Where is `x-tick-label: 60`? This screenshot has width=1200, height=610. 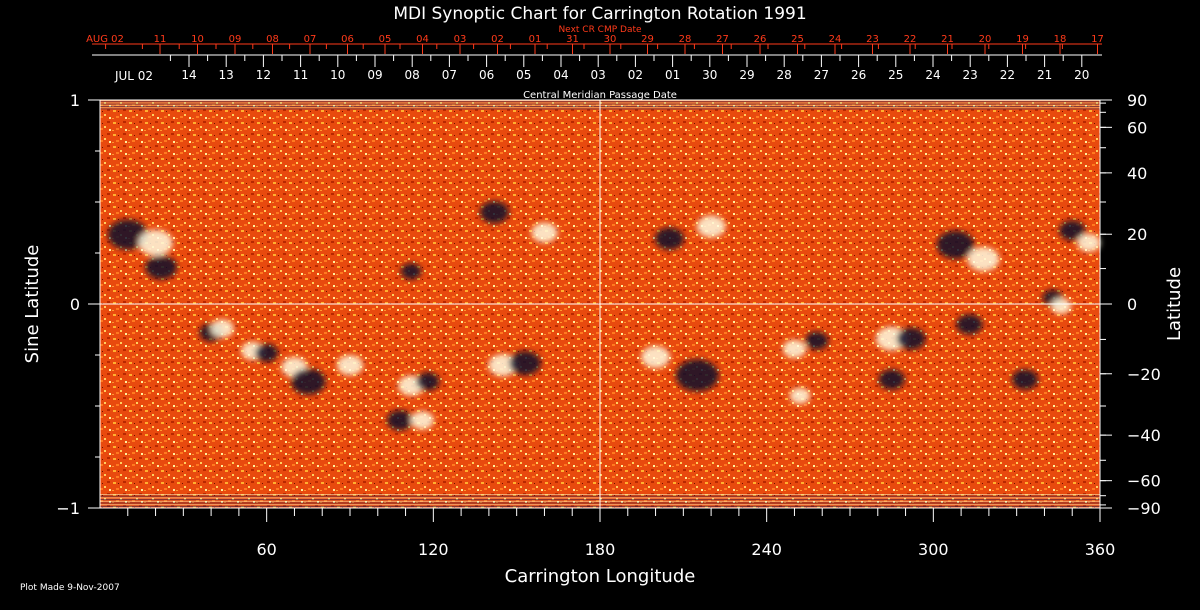 x-tick-label: 60 is located at coordinates (266, 549).